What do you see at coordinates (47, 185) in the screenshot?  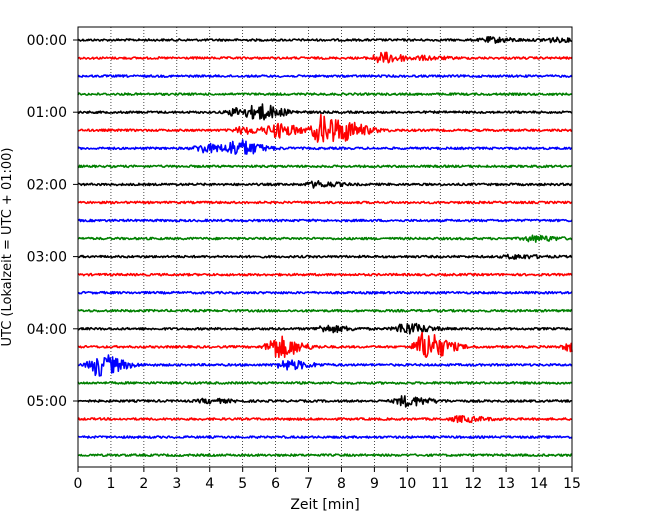 I see `y-tick-label: 02:00` at bounding box center [47, 185].